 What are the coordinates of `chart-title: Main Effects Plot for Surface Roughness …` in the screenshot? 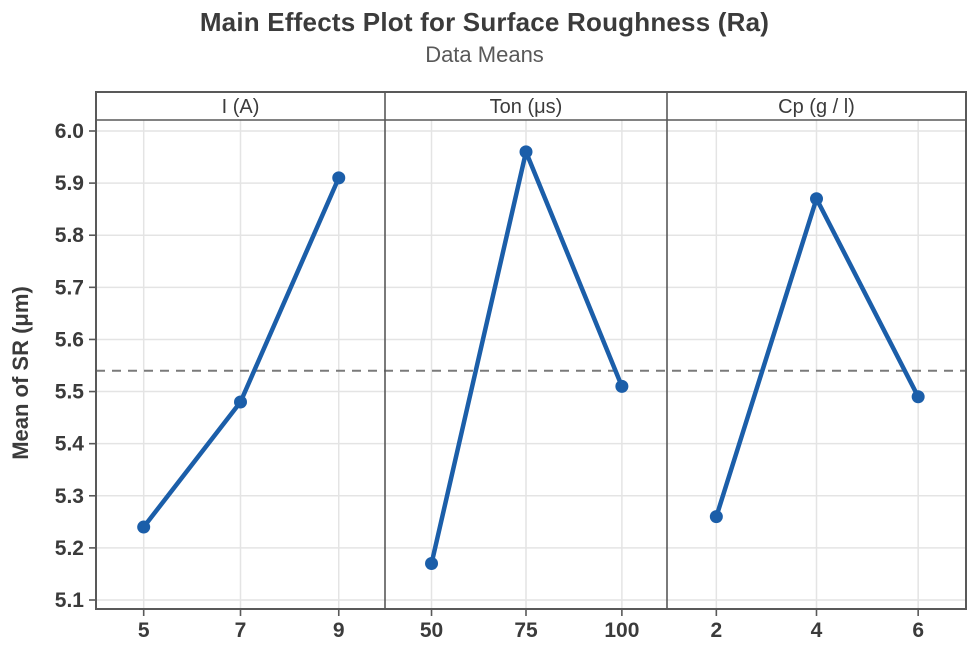 It's located at (484, 22).